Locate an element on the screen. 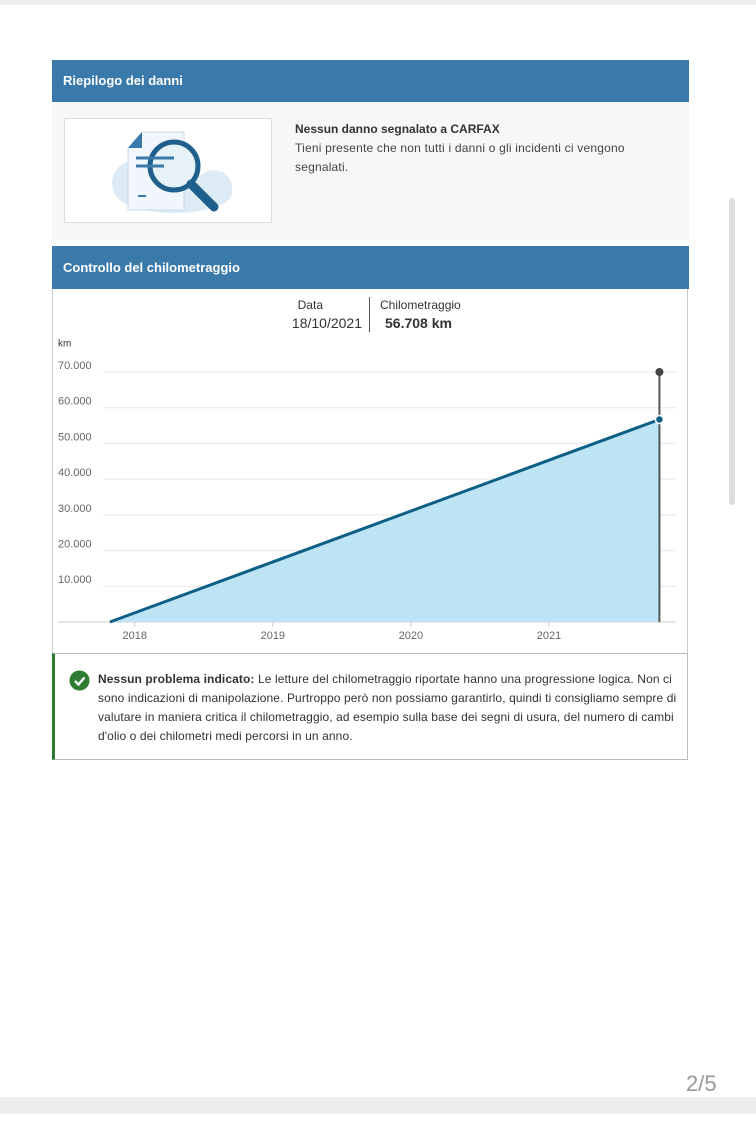 This screenshot has height=1124, width=756. y-tick-label: 30.000 is located at coordinates (75, 509).